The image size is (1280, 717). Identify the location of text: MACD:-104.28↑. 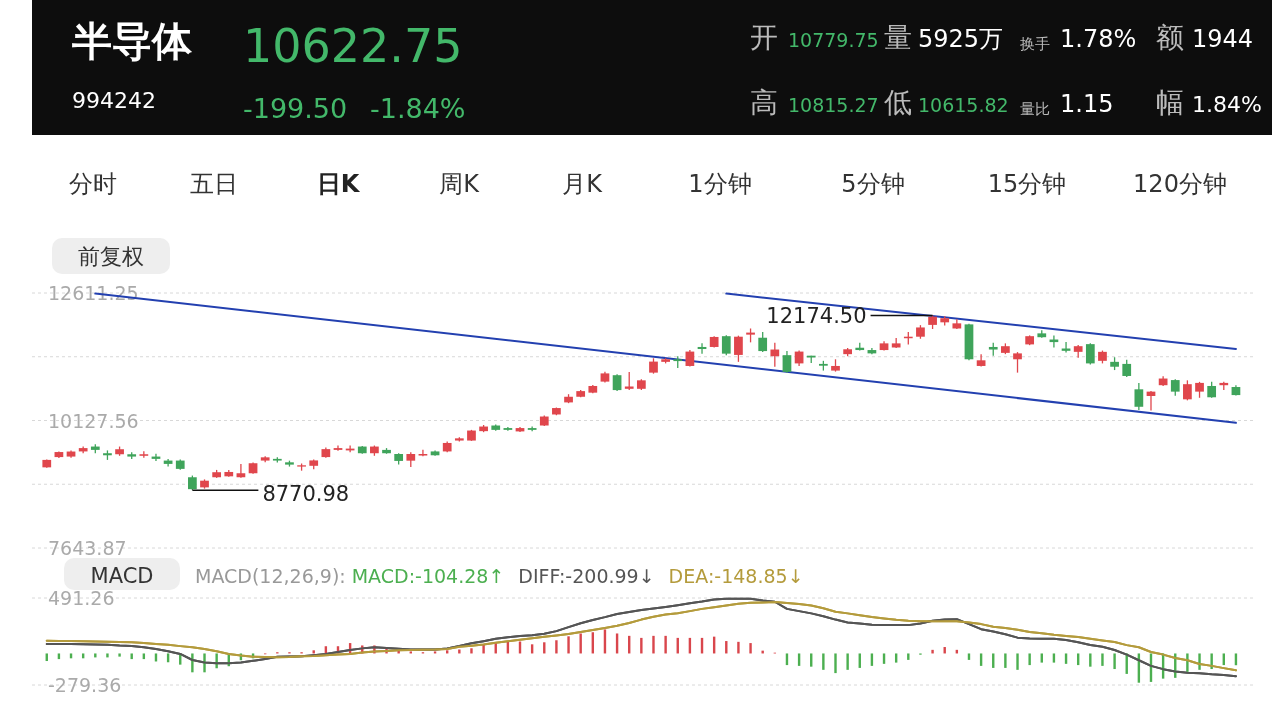
(428, 576).